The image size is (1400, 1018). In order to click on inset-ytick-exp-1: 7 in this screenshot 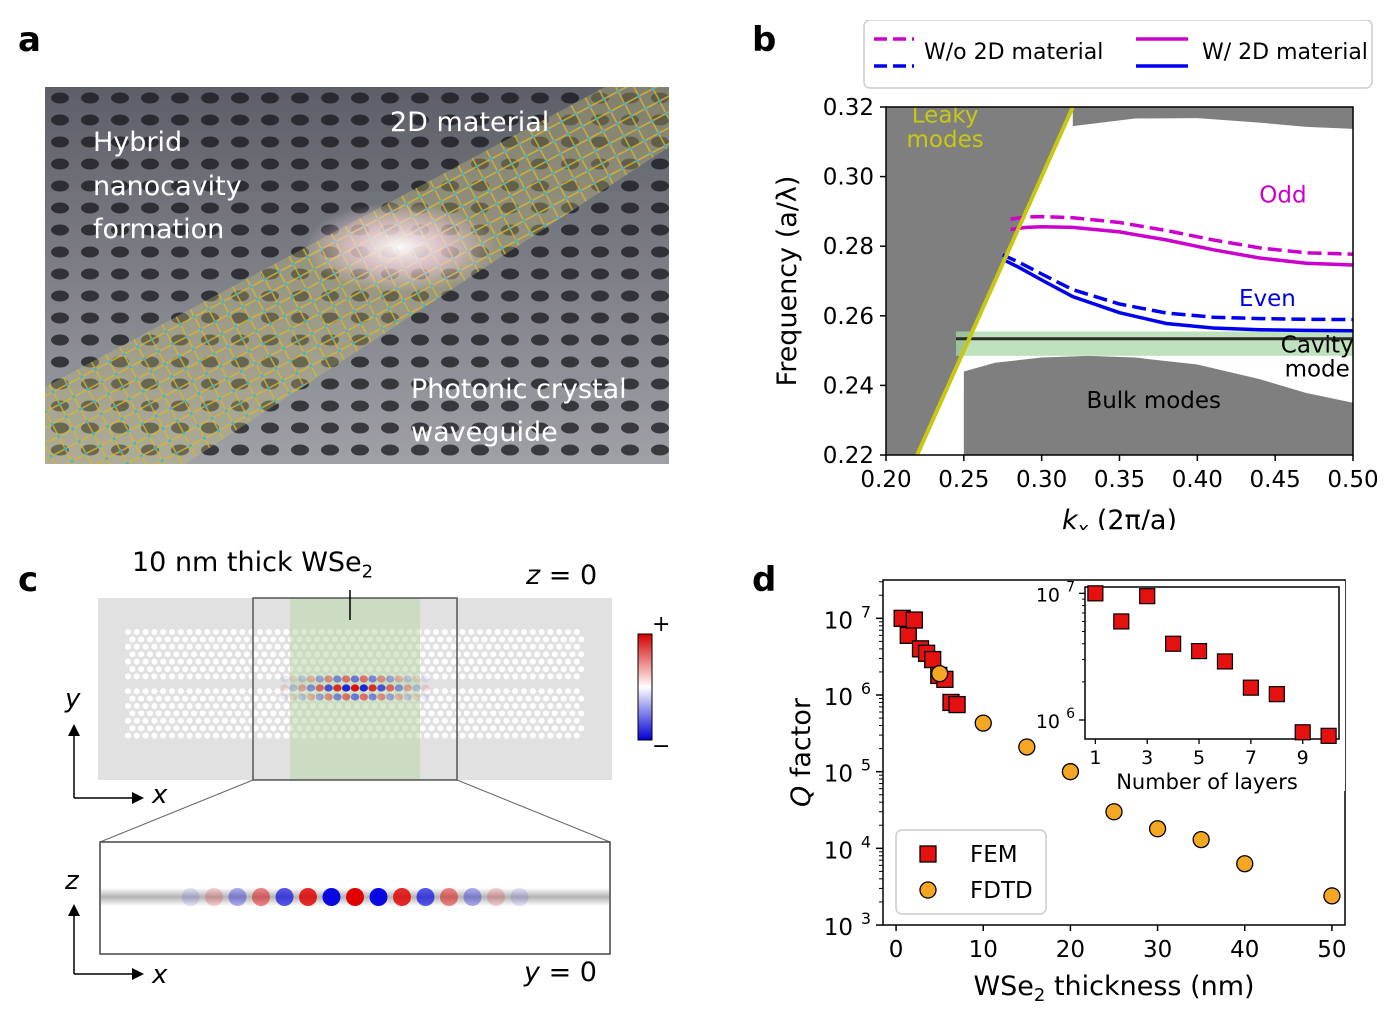, I will do `click(1070, 587)`.